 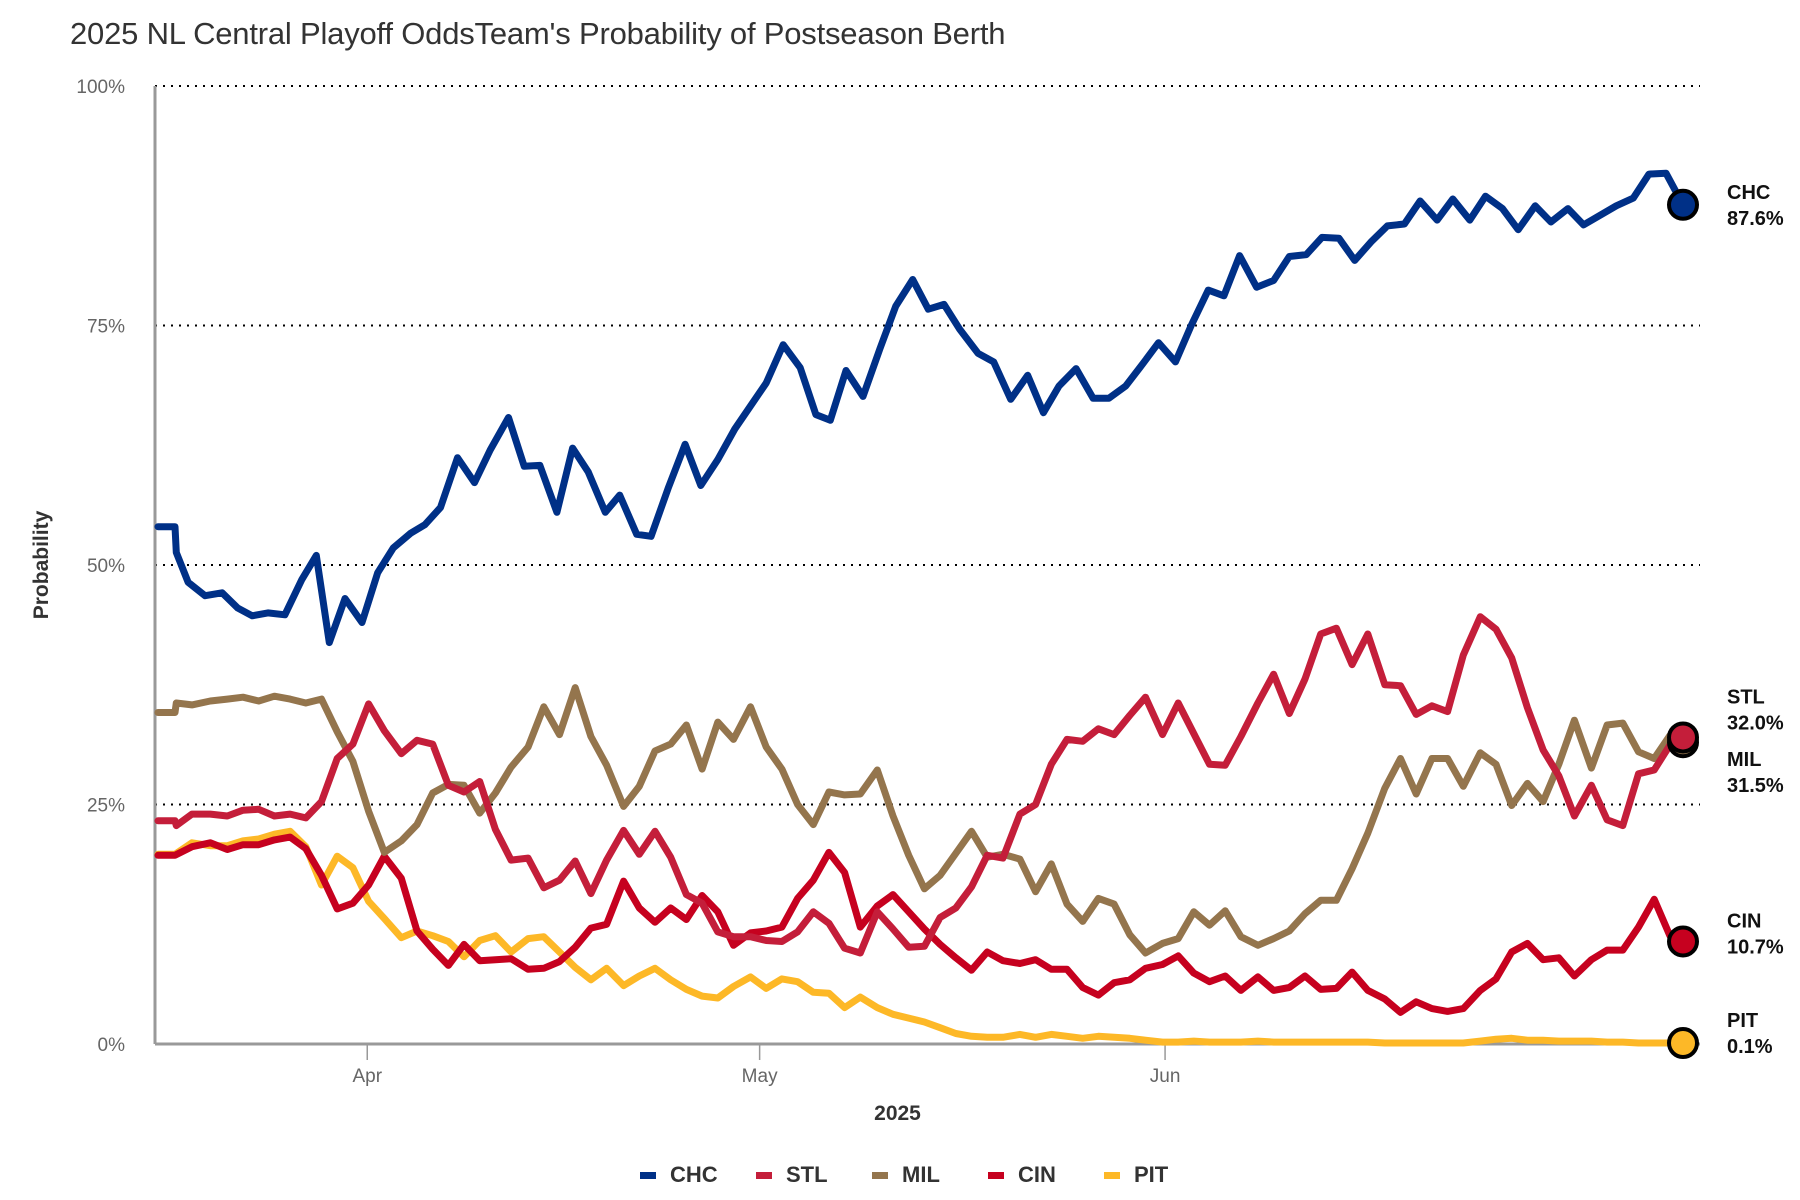 I want to click on x-axis-ticks: Apr May Jun, so click(x=766, y=1065).